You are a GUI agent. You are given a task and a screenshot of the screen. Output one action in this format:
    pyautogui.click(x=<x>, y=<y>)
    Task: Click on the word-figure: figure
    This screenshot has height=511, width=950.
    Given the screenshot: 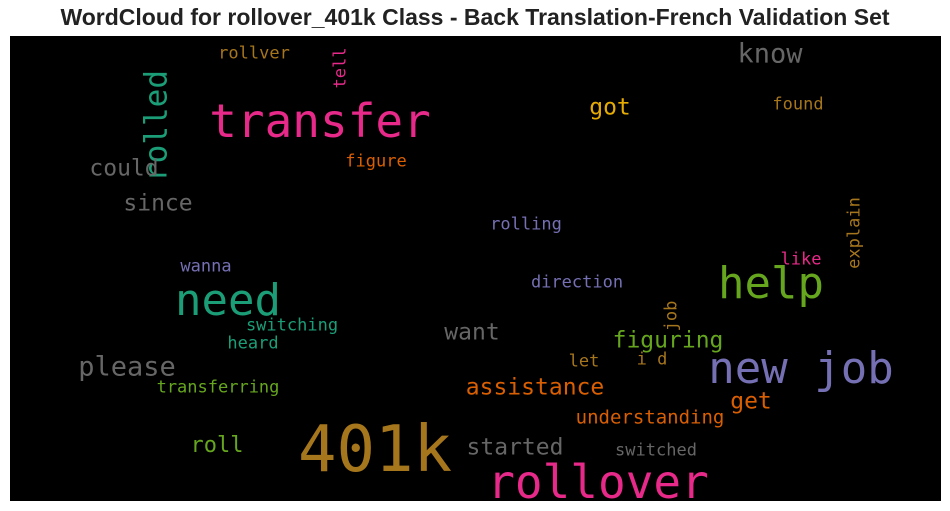 What is the action you would take?
    pyautogui.click(x=376, y=161)
    